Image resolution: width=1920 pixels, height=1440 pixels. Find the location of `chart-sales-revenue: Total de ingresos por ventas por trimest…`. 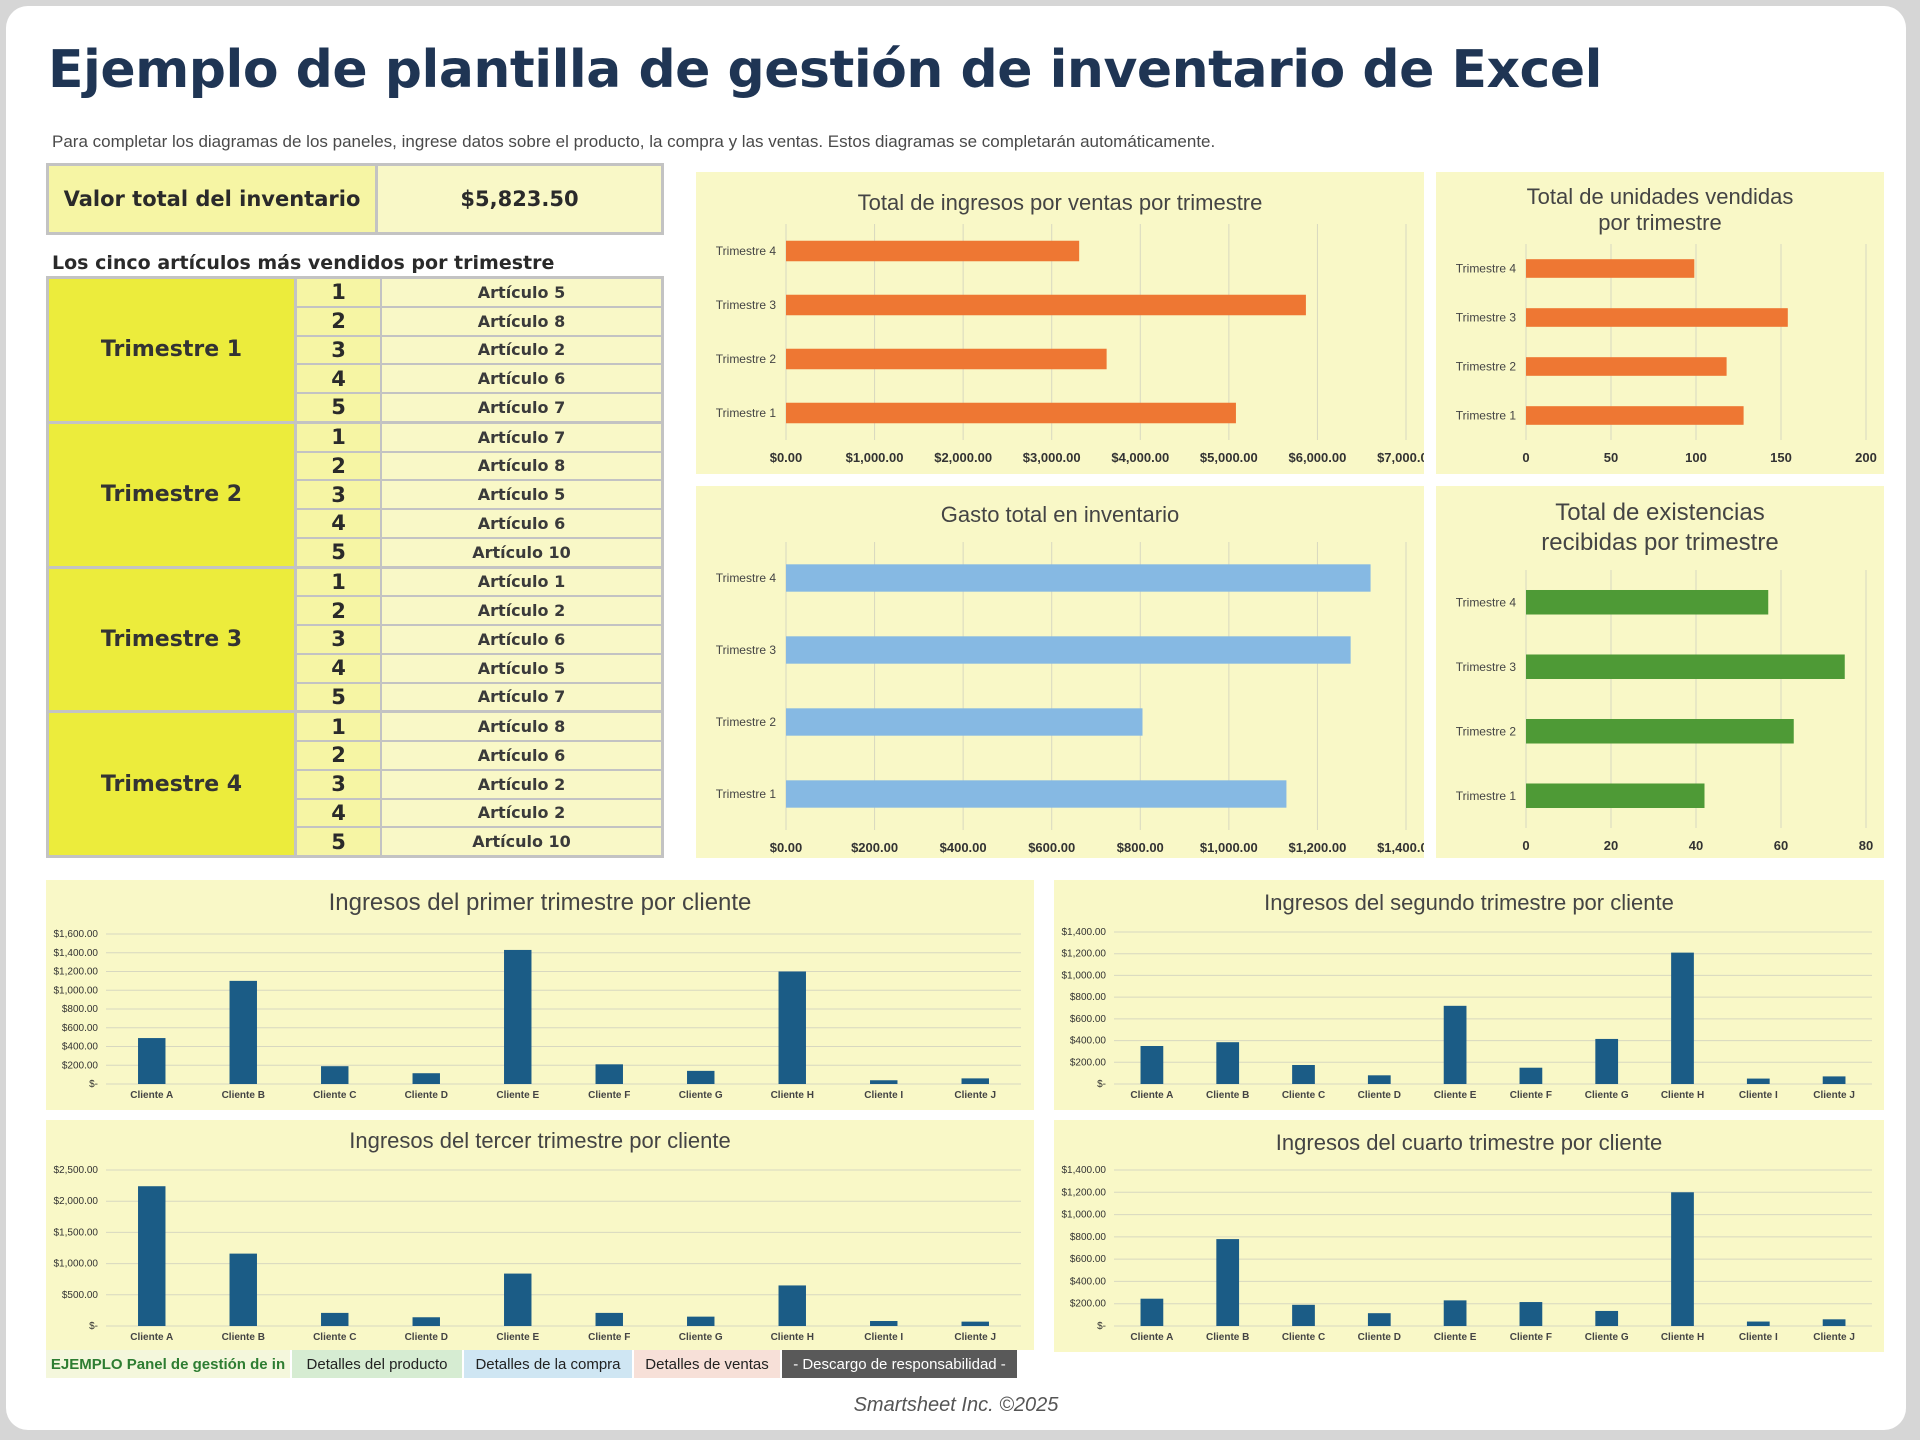

chart-sales-revenue: Total de ingresos por ventas por trimest… is located at coordinates (1060, 323).